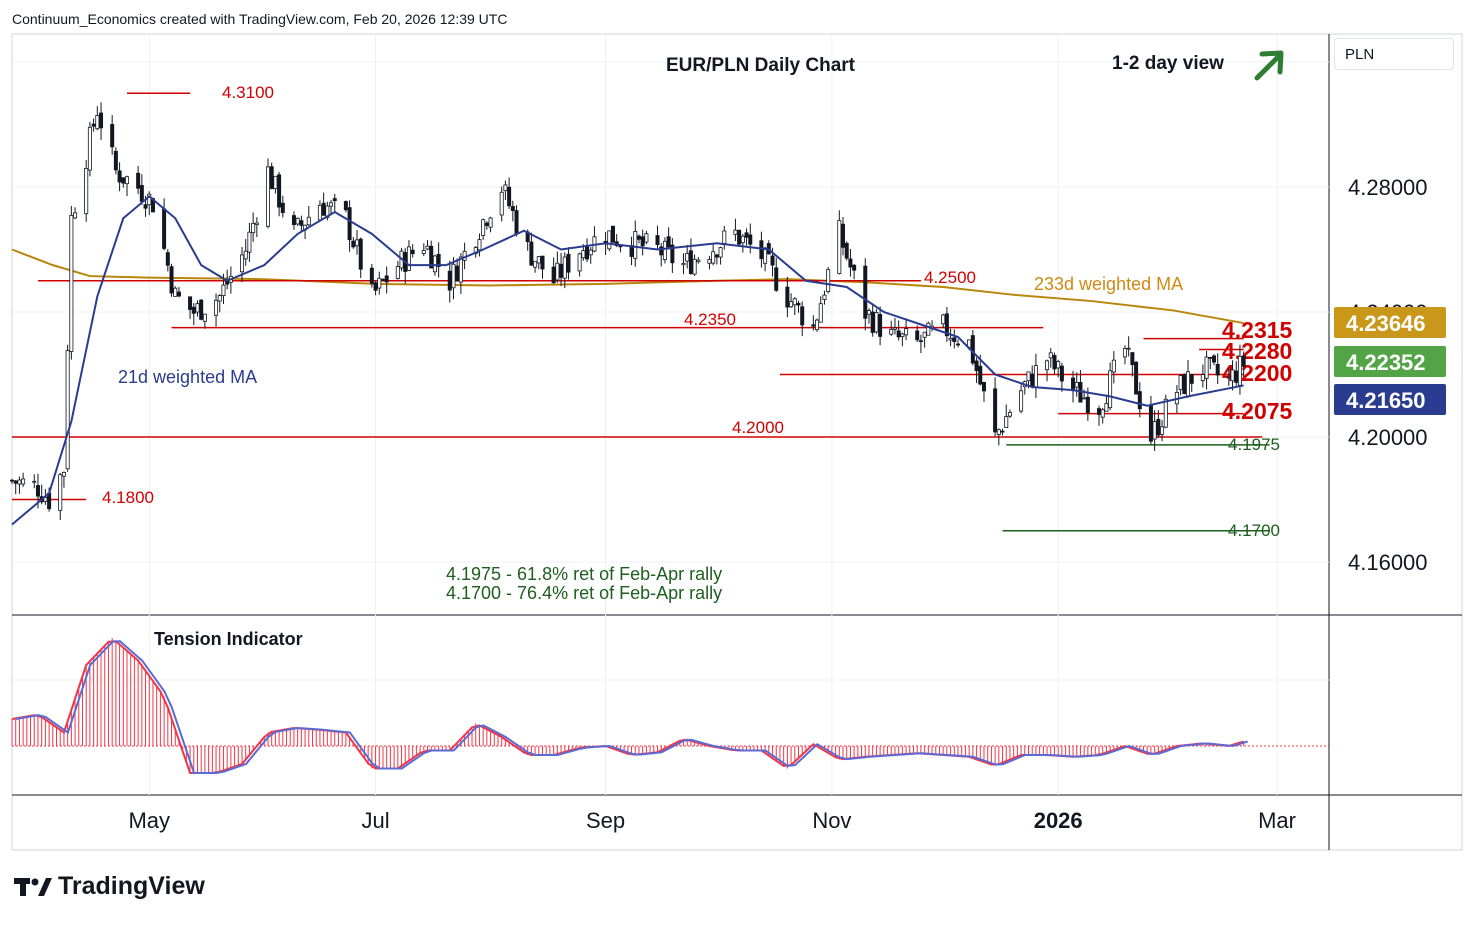 The image size is (1474, 925). I want to click on level-label: 4.2280, so click(1257, 351).